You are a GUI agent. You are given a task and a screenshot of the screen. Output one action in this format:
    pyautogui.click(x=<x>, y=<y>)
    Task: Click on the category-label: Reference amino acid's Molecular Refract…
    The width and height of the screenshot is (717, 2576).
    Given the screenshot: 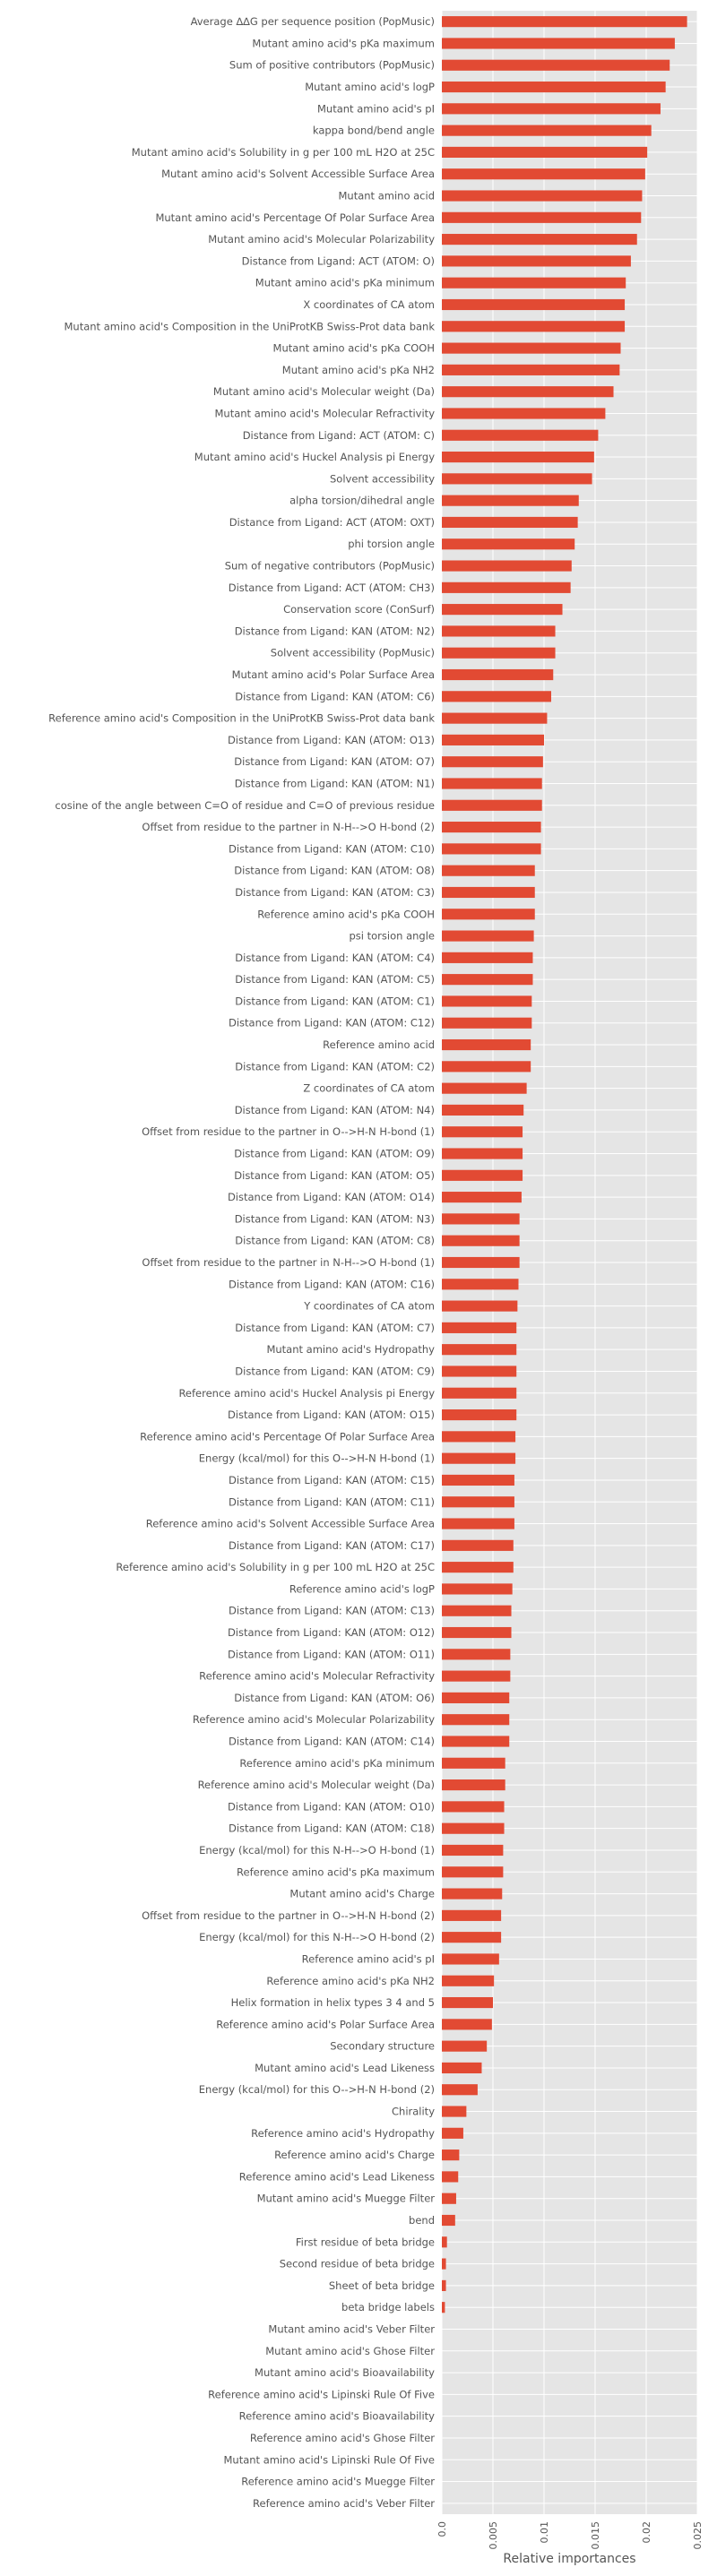 What is the action you would take?
    pyautogui.click(x=317, y=1676)
    